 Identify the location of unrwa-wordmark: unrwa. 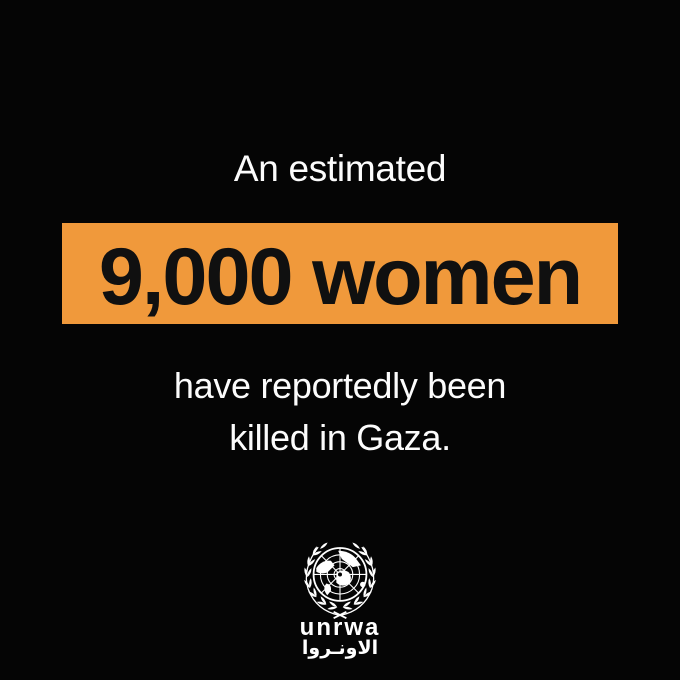
(340, 627).